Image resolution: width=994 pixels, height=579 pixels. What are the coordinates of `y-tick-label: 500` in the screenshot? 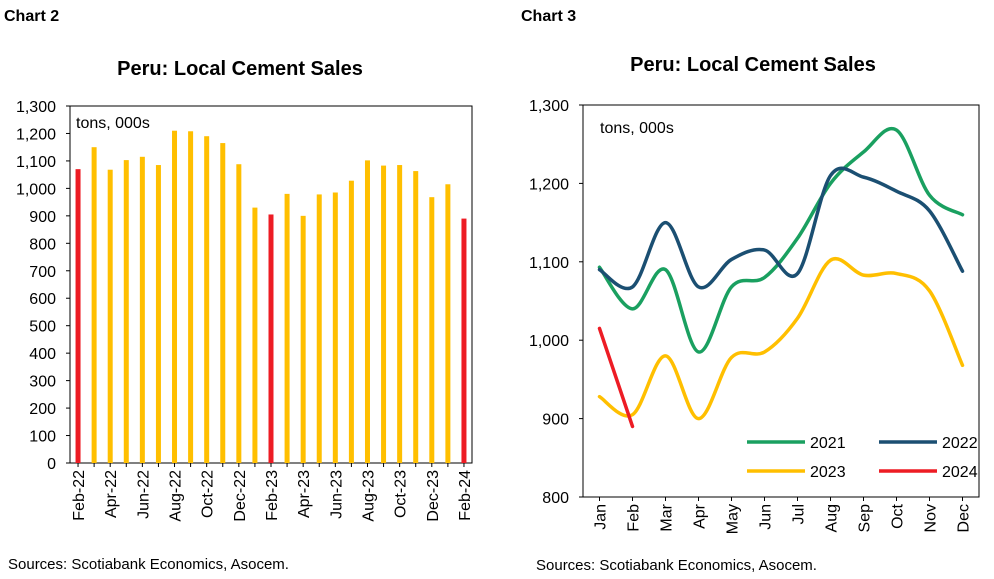 It's located at (42, 327).